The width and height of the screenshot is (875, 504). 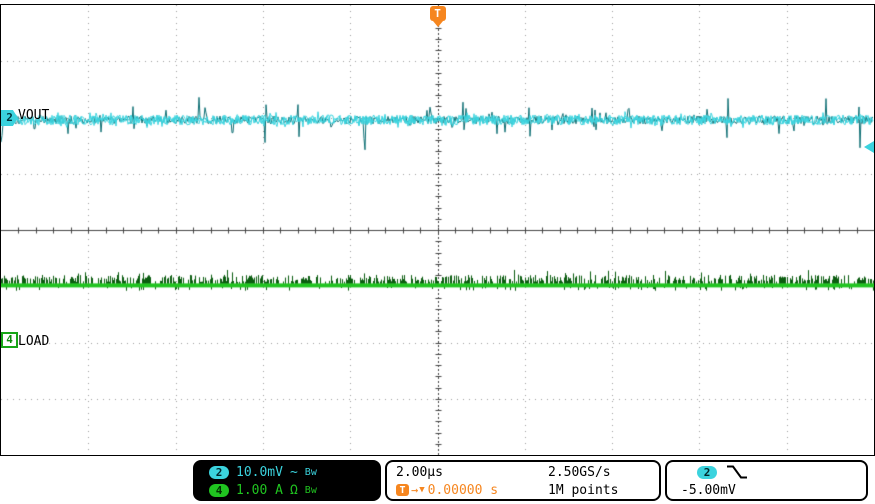 I want to click on trigger-pointer-icon, so click(x=437, y=24).